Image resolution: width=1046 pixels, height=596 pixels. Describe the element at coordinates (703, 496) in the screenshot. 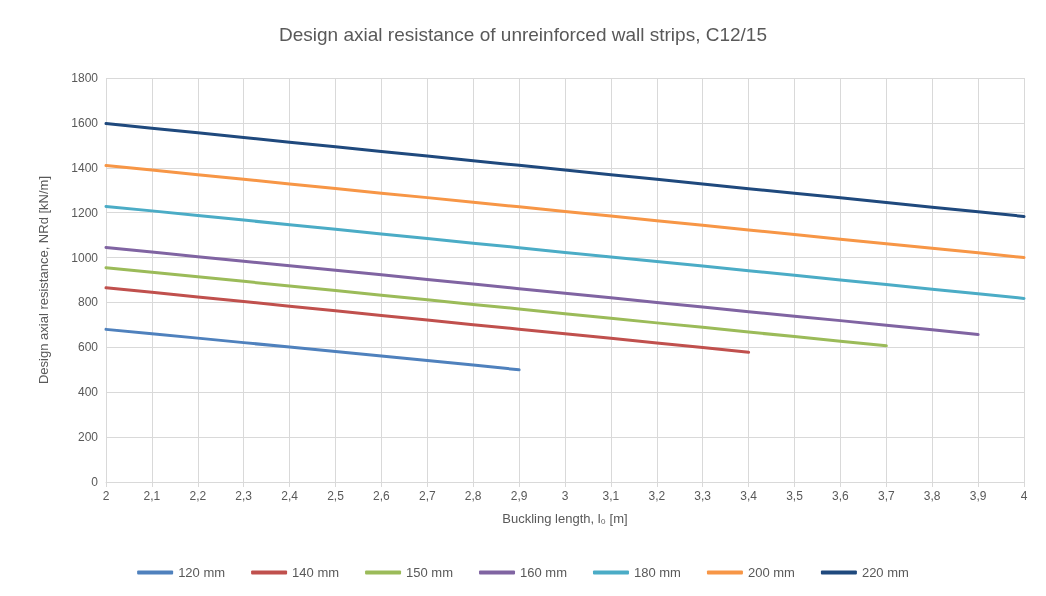

I see `x-tick-label: 3,3` at that location.